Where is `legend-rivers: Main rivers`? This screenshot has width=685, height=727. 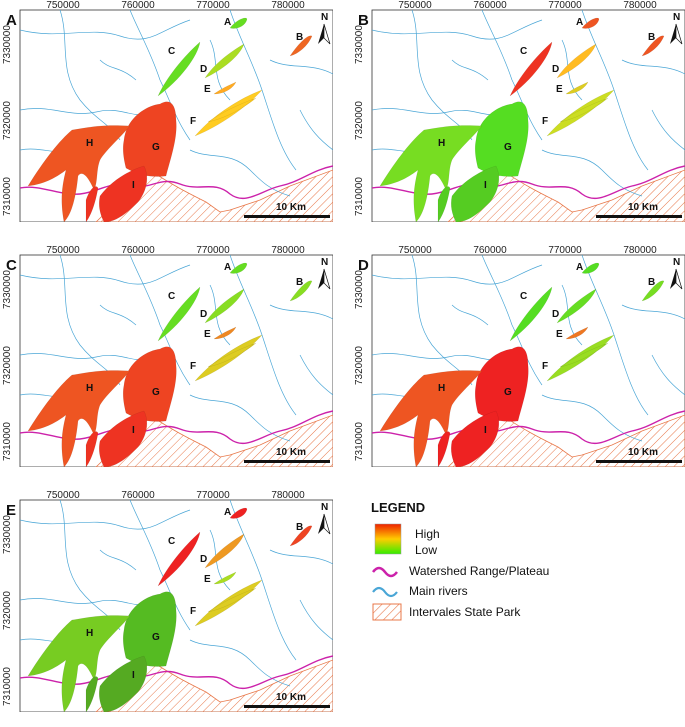 legend-rivers: Main rivers is located at coordinates (438, 591).